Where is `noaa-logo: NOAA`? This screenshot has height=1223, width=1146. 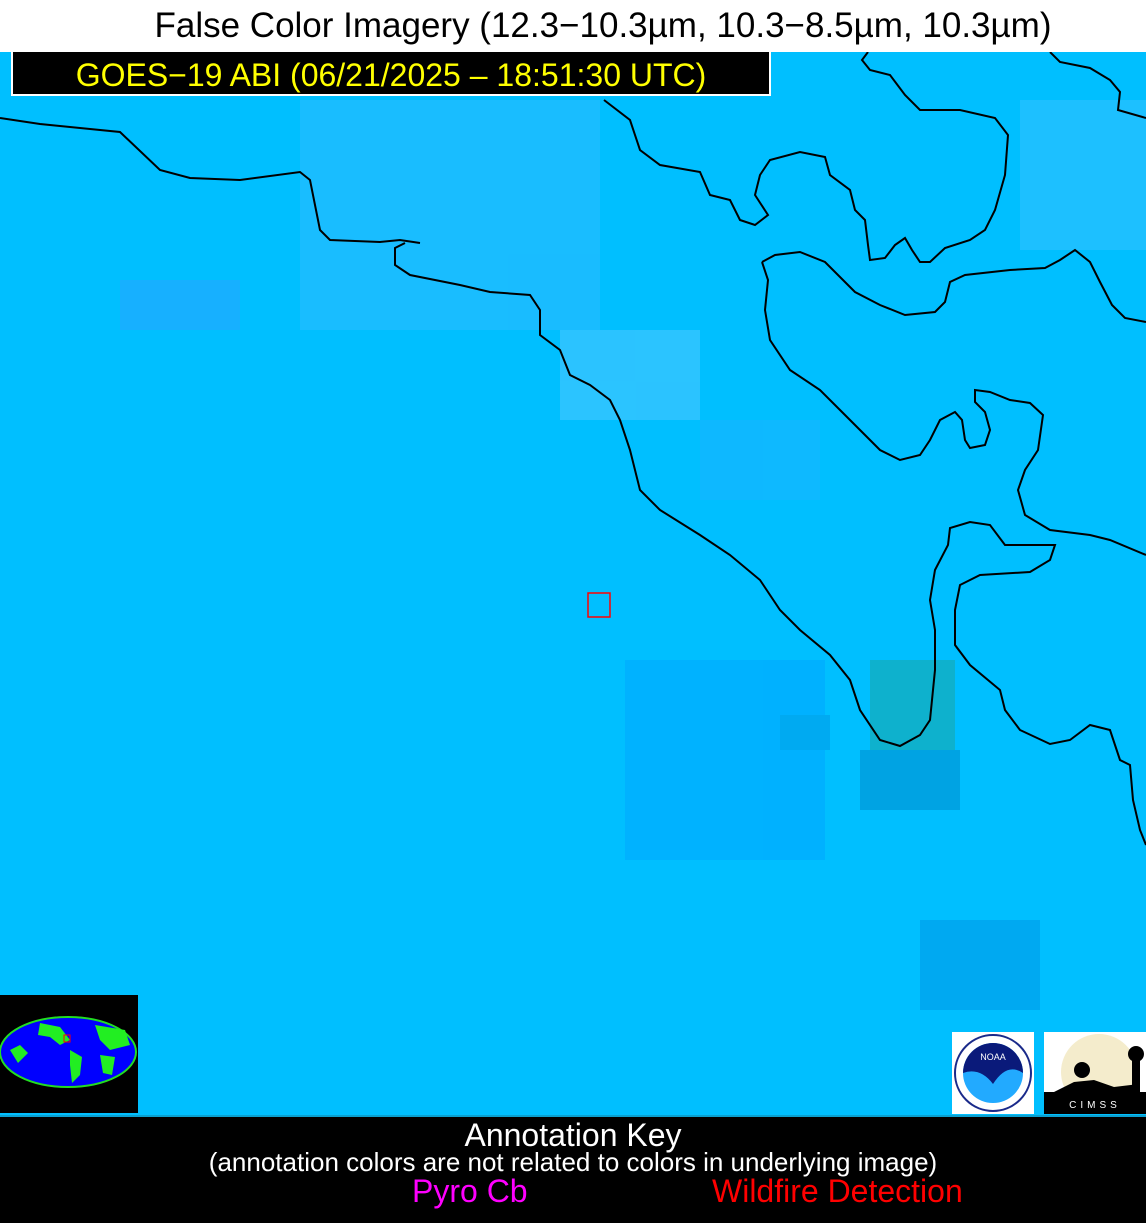 noaa-logo: NOAA is located at coordinates (993, 1073).